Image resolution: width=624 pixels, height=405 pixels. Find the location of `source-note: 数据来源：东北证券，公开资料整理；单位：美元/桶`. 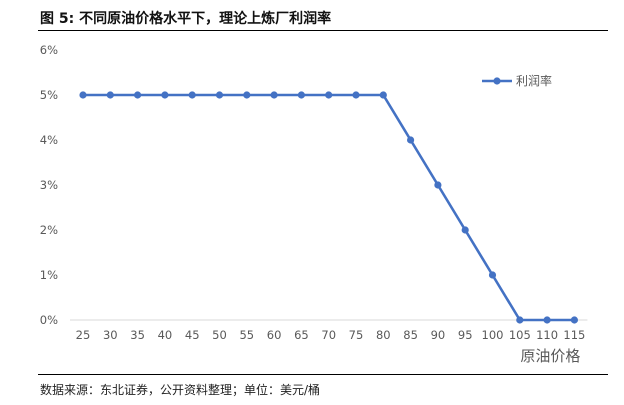

source-note: 数据来源：东北证券，公开资料整理；单位：美元/桶 is located at coordinates (180, 390).